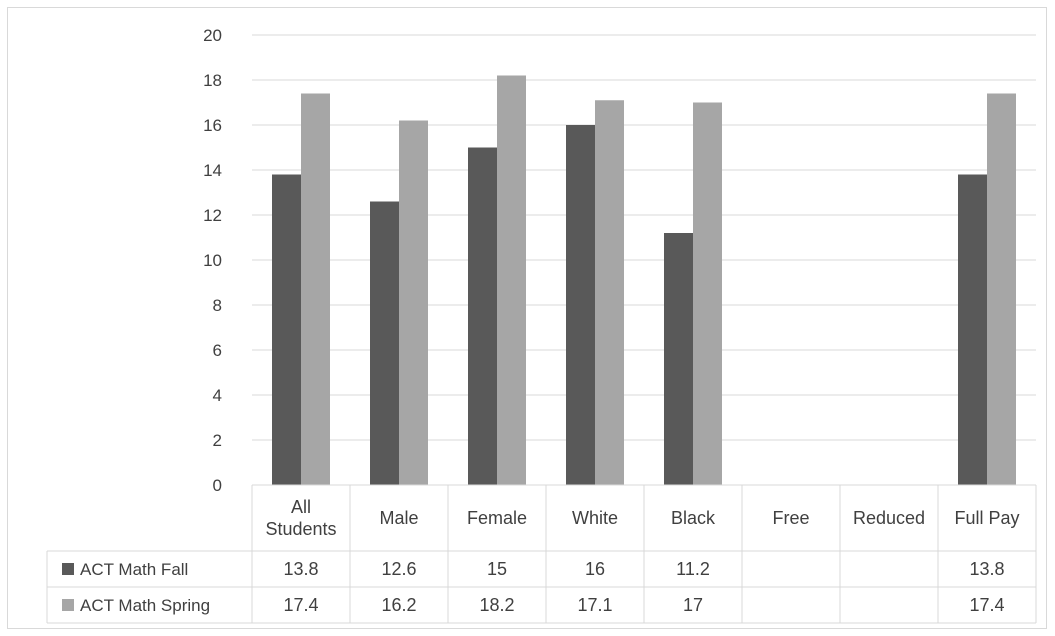  What do you see at coordinates (594, 605) in the screenshot?
I see `data-table-value: 17.1` at bounding box center [594, 605].